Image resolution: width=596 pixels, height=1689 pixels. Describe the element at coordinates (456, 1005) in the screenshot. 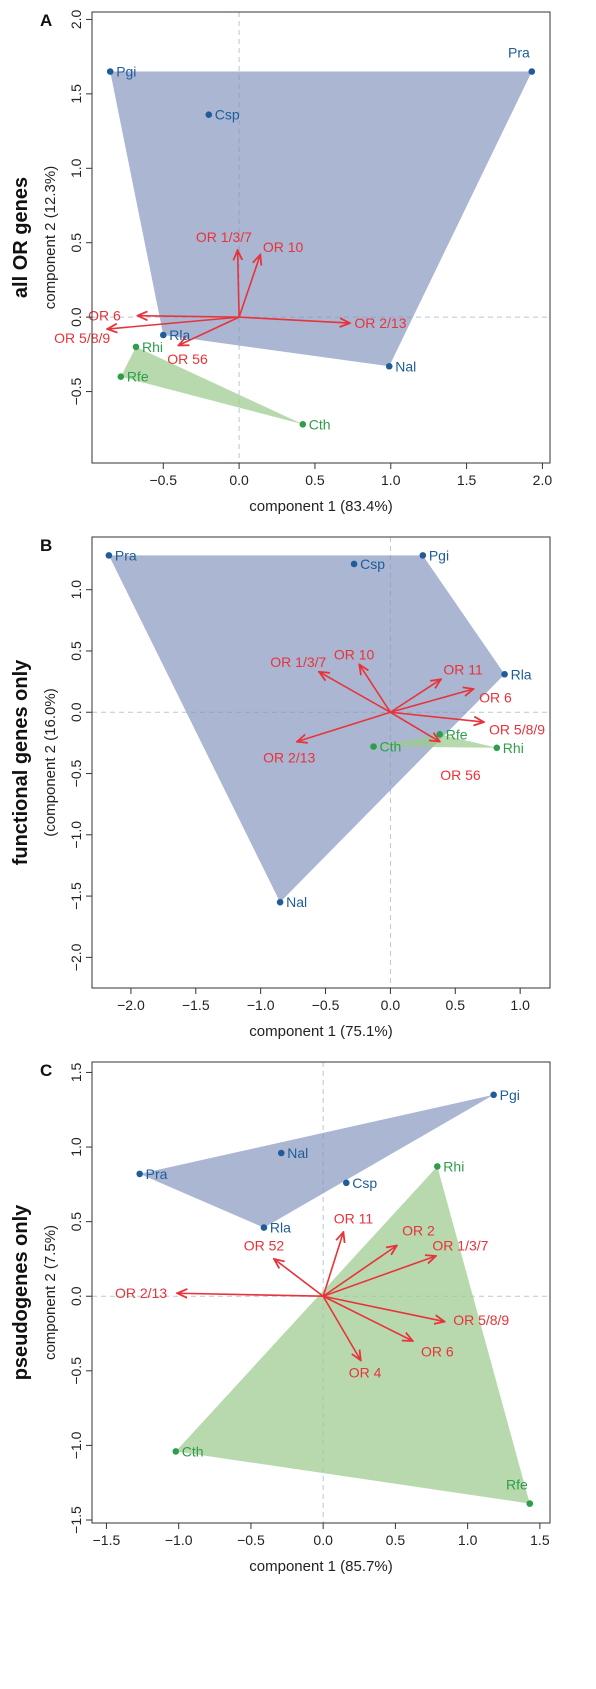

I see `x-tick-label: 0.5` at that location.